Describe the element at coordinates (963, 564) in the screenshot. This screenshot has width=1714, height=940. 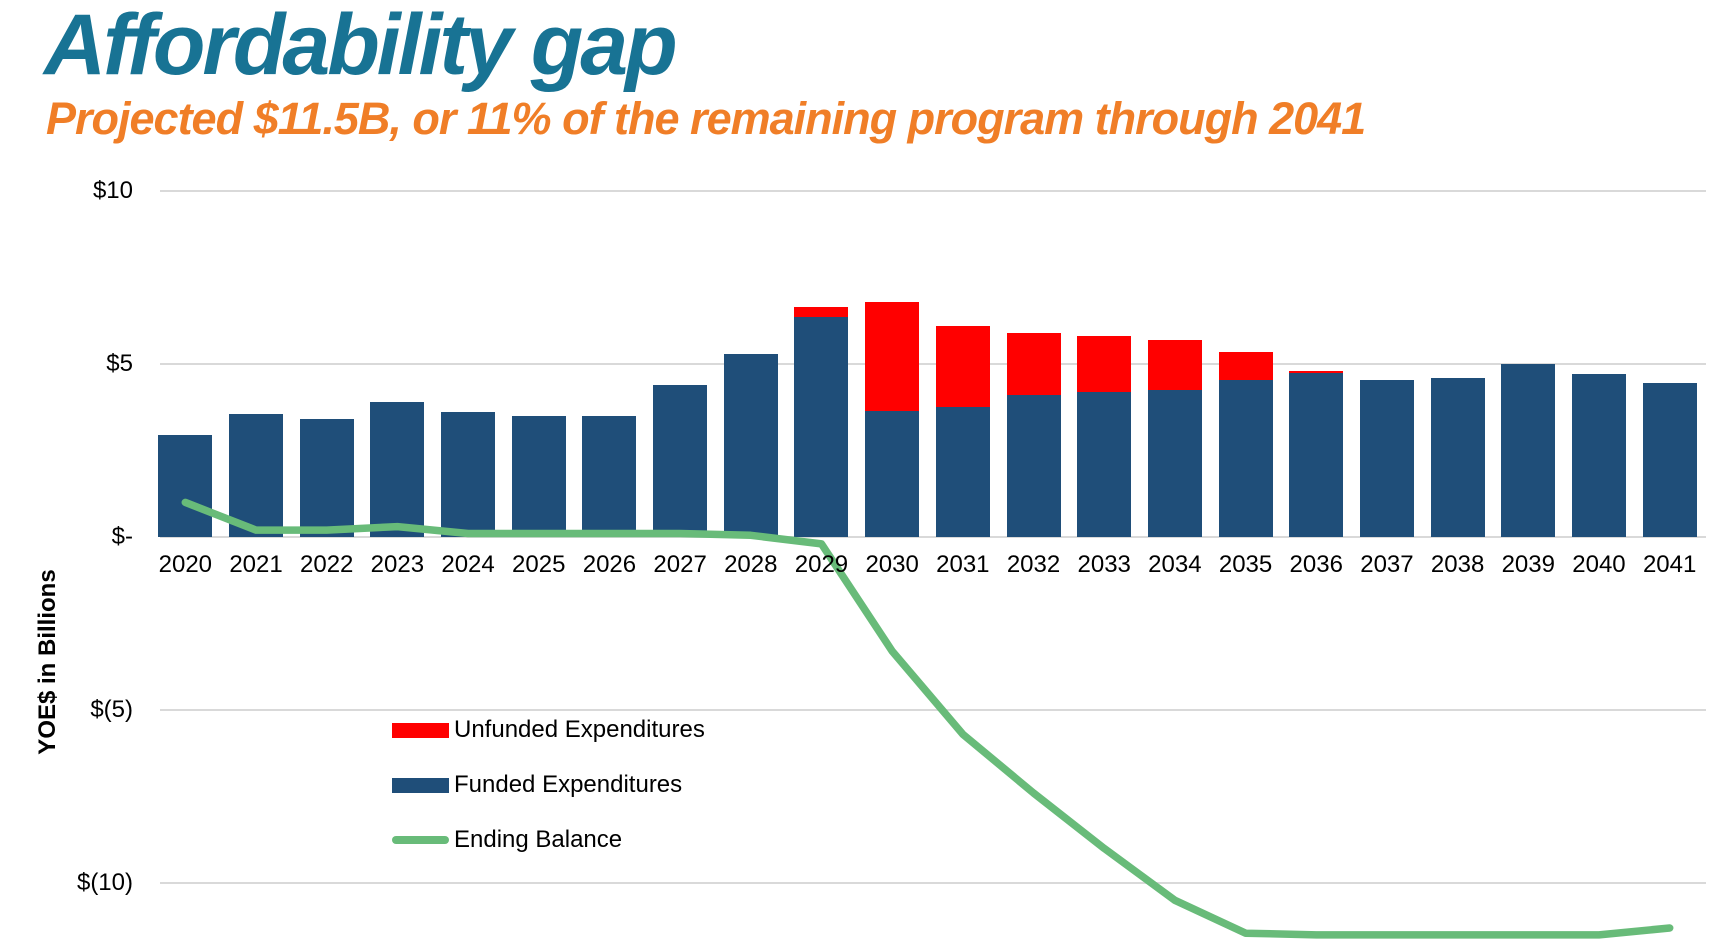
I see `x-tick-label-2031: 2031` at that location.